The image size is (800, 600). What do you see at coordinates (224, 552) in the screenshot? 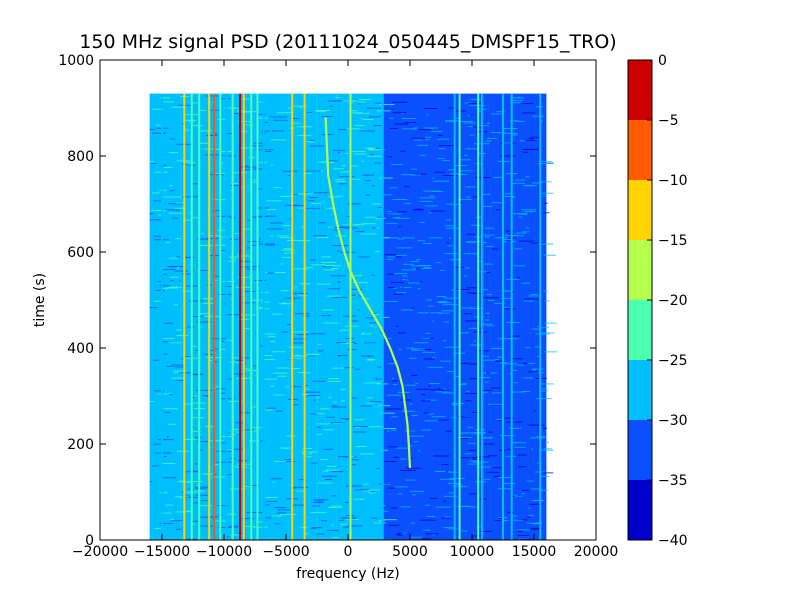
I see `x-tick-label: −10000` at bounding box center [224, 552].